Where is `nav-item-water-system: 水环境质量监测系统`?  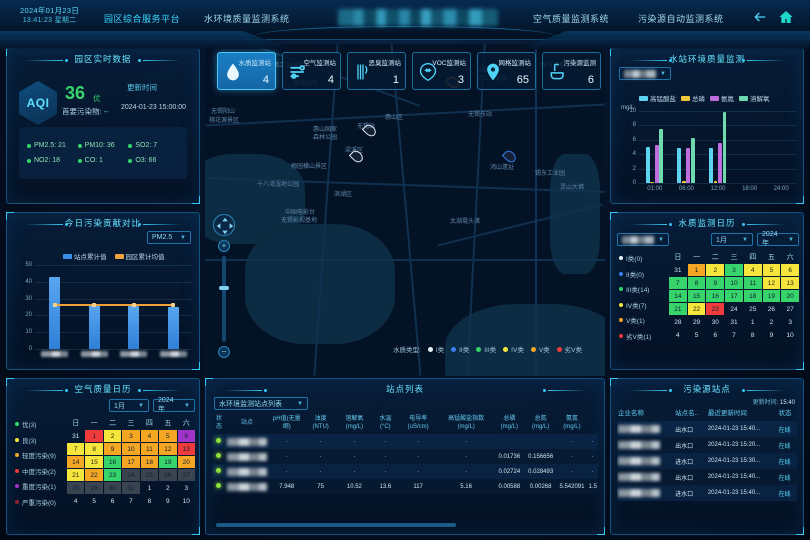
nav-item-water-system: 水环境质量监测系统 is located at coordinates (247, 19).